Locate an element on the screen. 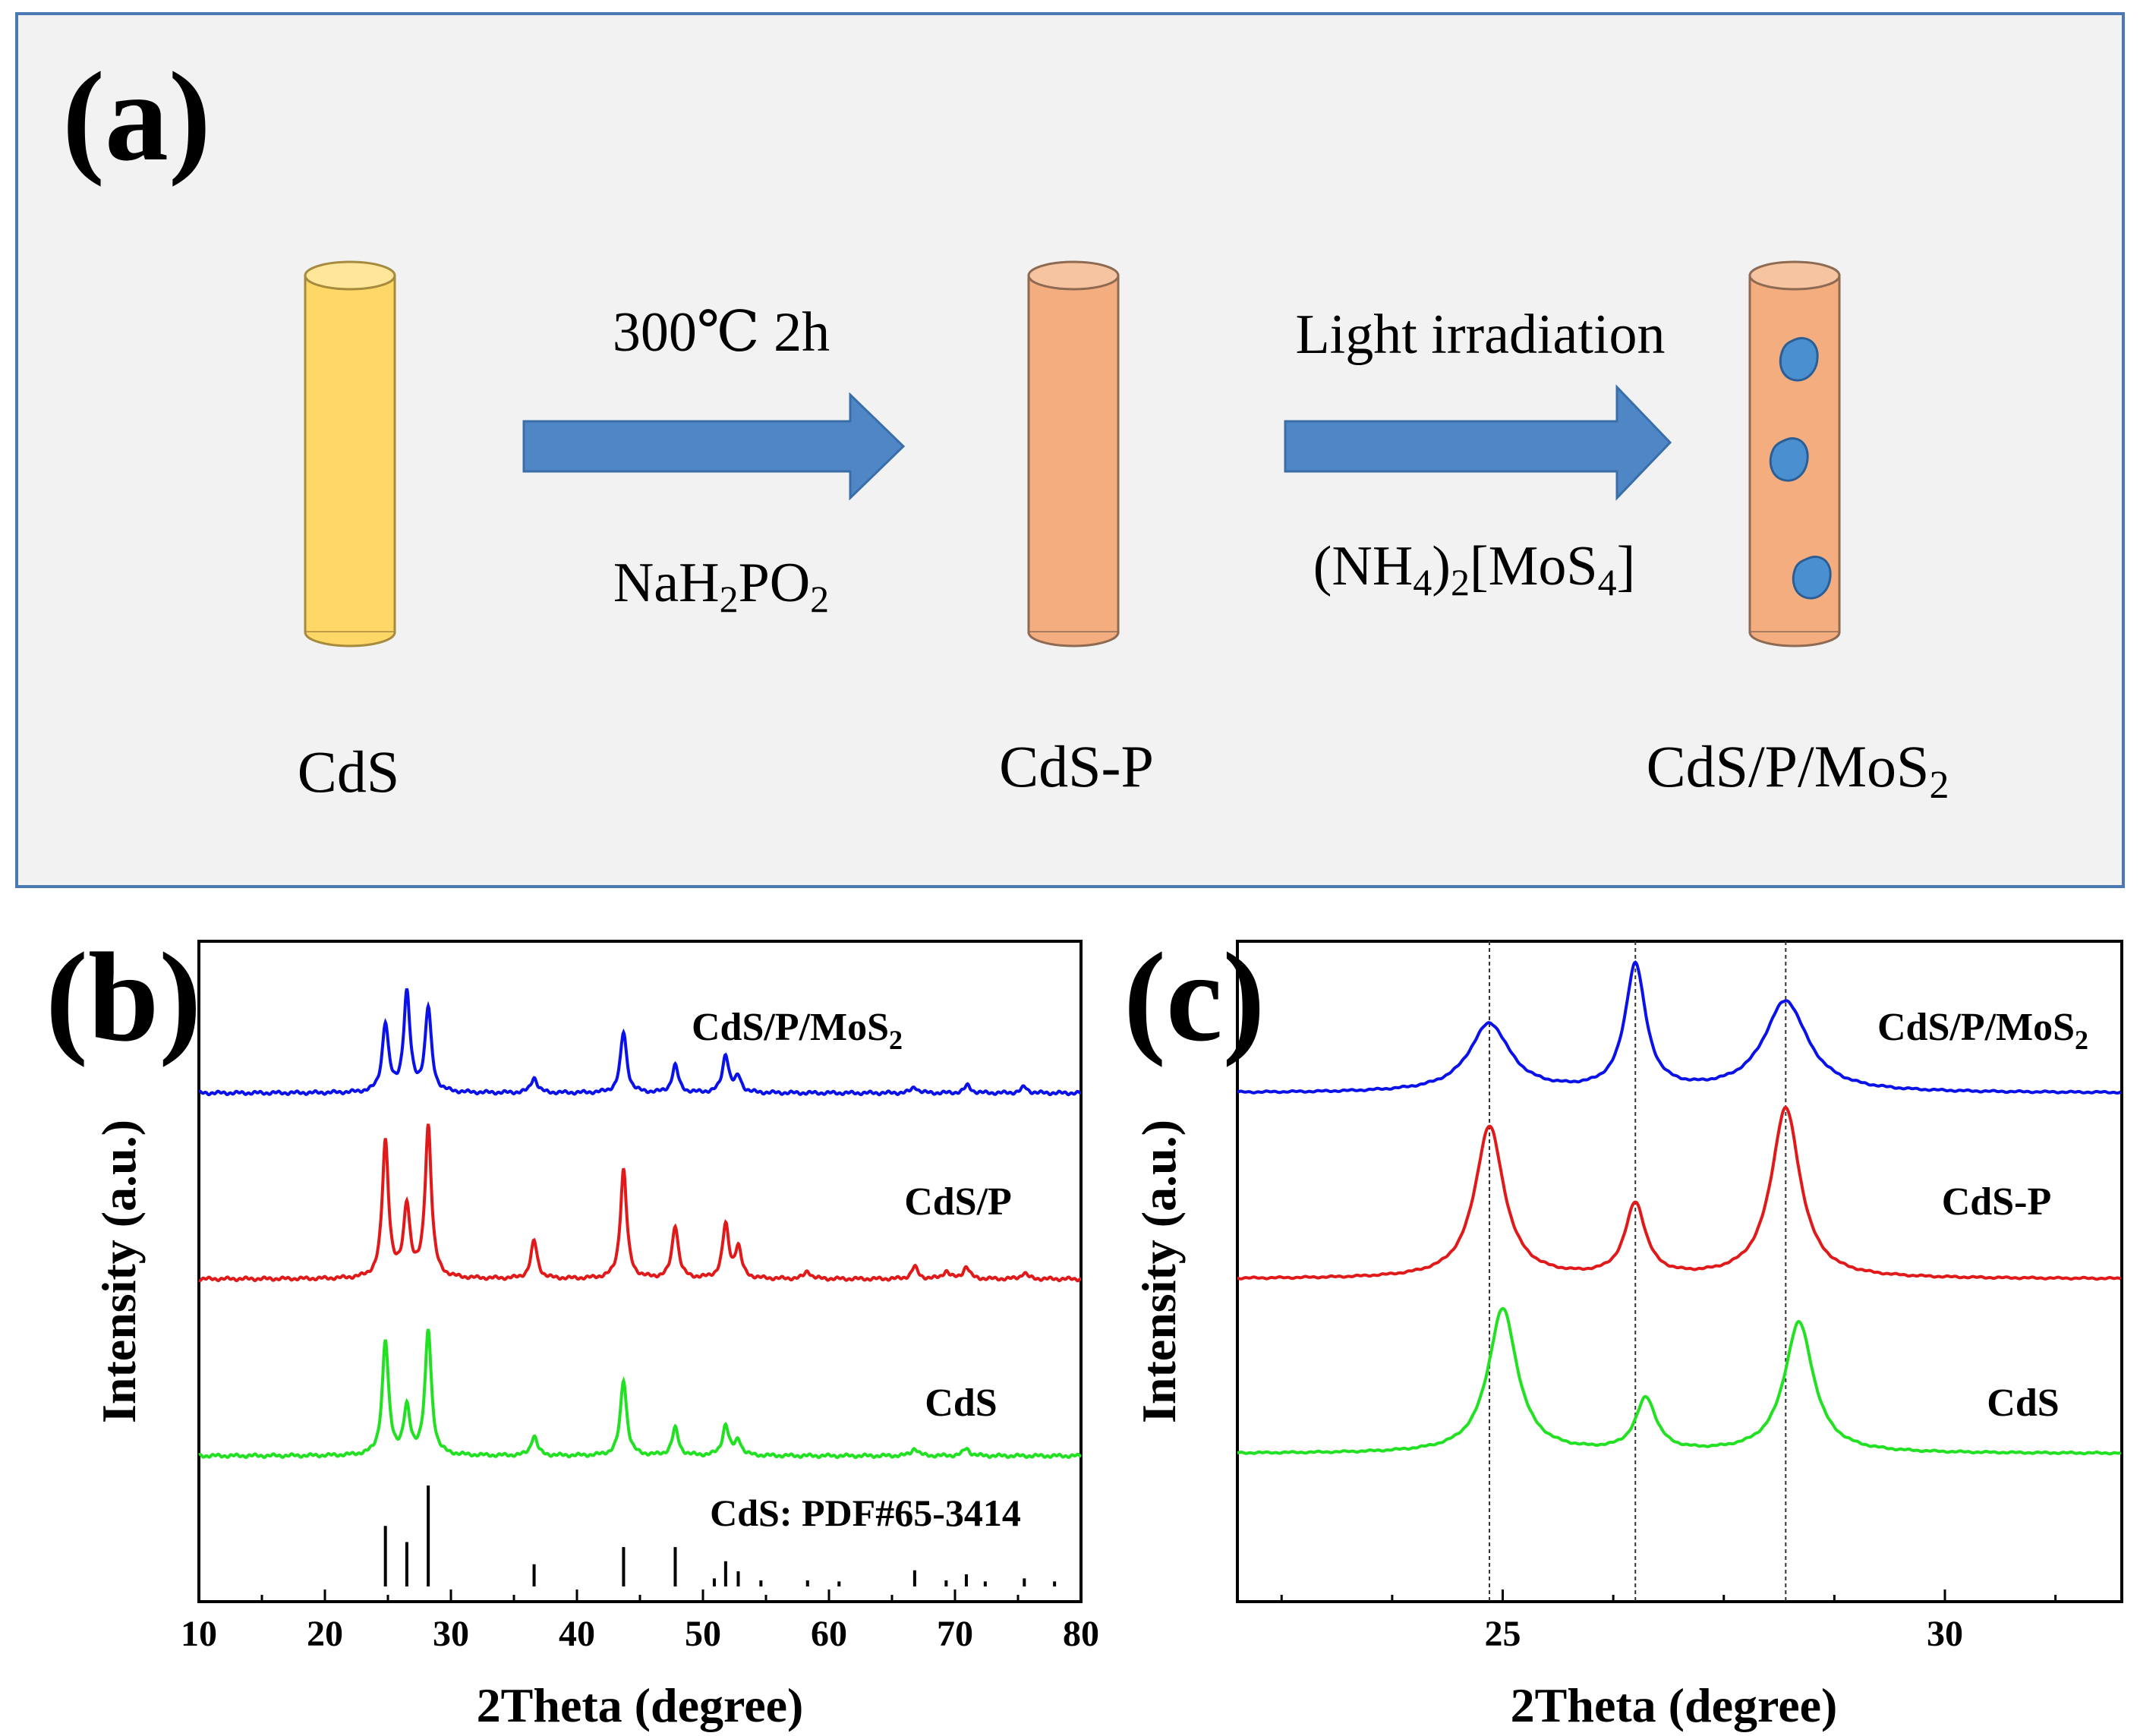 The height and width of the screenshot is (1736, 2140). panel-b-label: (b) is located at coordinates (123, 998).